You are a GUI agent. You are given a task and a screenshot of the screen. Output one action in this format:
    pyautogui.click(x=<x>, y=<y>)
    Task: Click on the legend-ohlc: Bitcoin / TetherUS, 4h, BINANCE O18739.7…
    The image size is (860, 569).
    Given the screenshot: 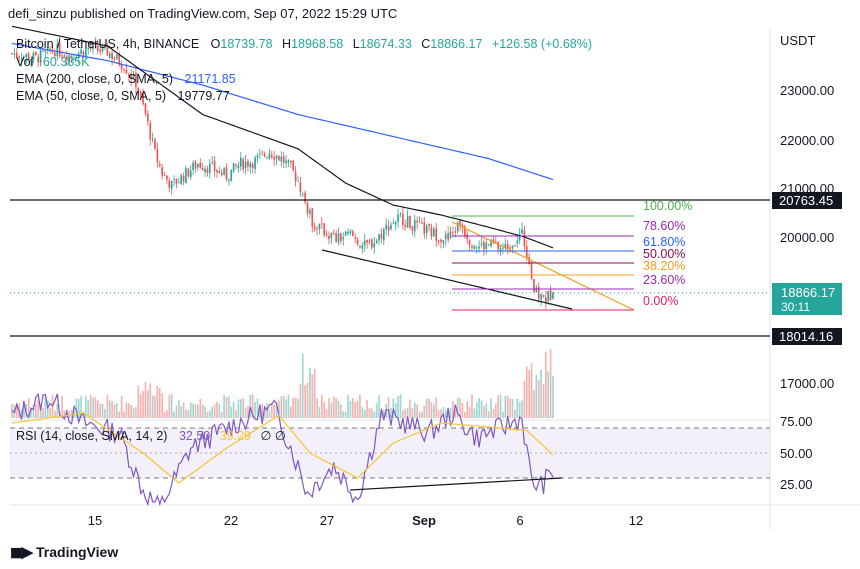 What is the action you would take?
    pyautogui.click(x=304, y=44)
    